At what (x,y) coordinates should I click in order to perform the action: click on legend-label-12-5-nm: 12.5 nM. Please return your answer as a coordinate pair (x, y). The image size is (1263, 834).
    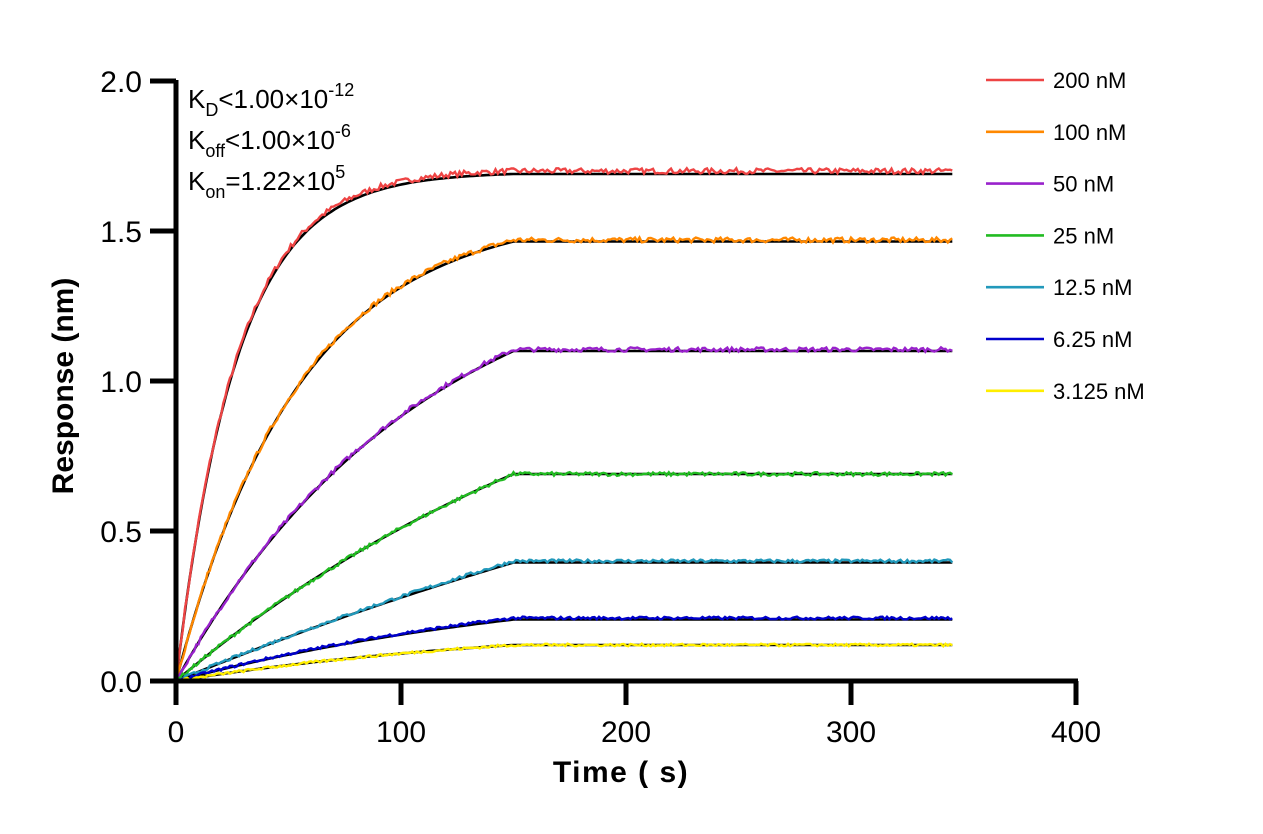
    Looking at the image, I should click on (1093, 287).